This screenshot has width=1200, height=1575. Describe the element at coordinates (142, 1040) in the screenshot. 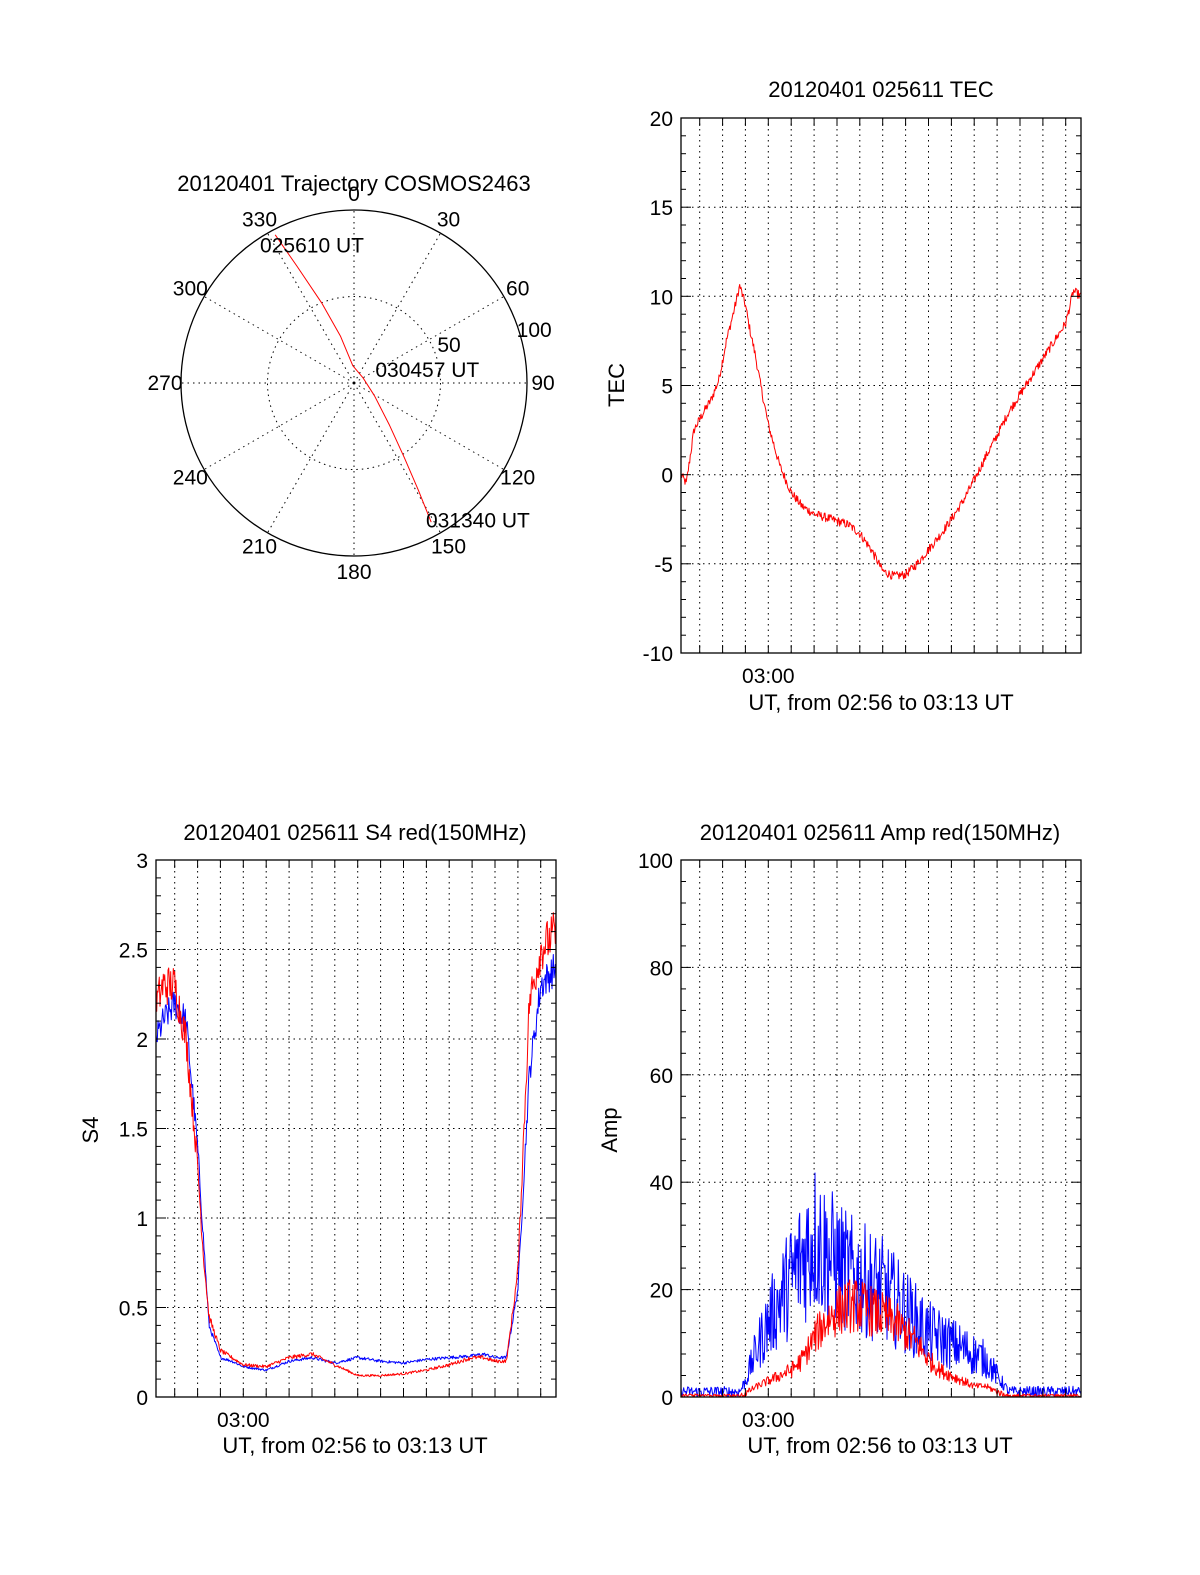

I see `y-tick-label: 2` at that location.